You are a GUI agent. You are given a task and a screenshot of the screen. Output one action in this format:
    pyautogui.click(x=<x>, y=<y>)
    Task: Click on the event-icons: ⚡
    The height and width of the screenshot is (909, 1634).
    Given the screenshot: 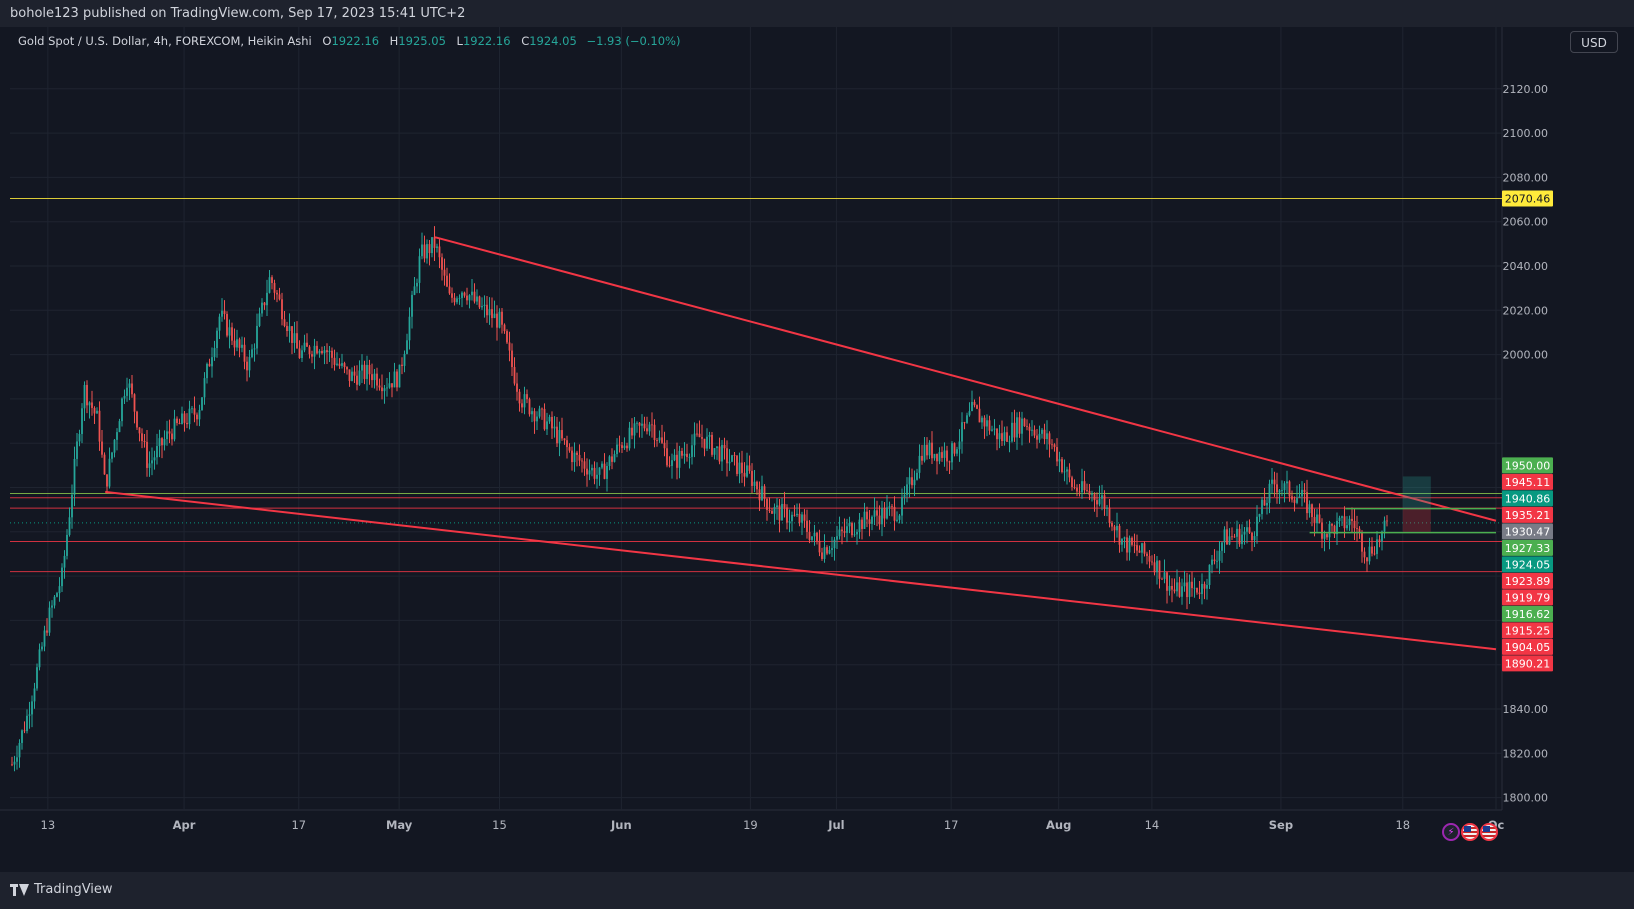 What is the action you would take?
    pyautogui.click(x=1470, y=832)
    